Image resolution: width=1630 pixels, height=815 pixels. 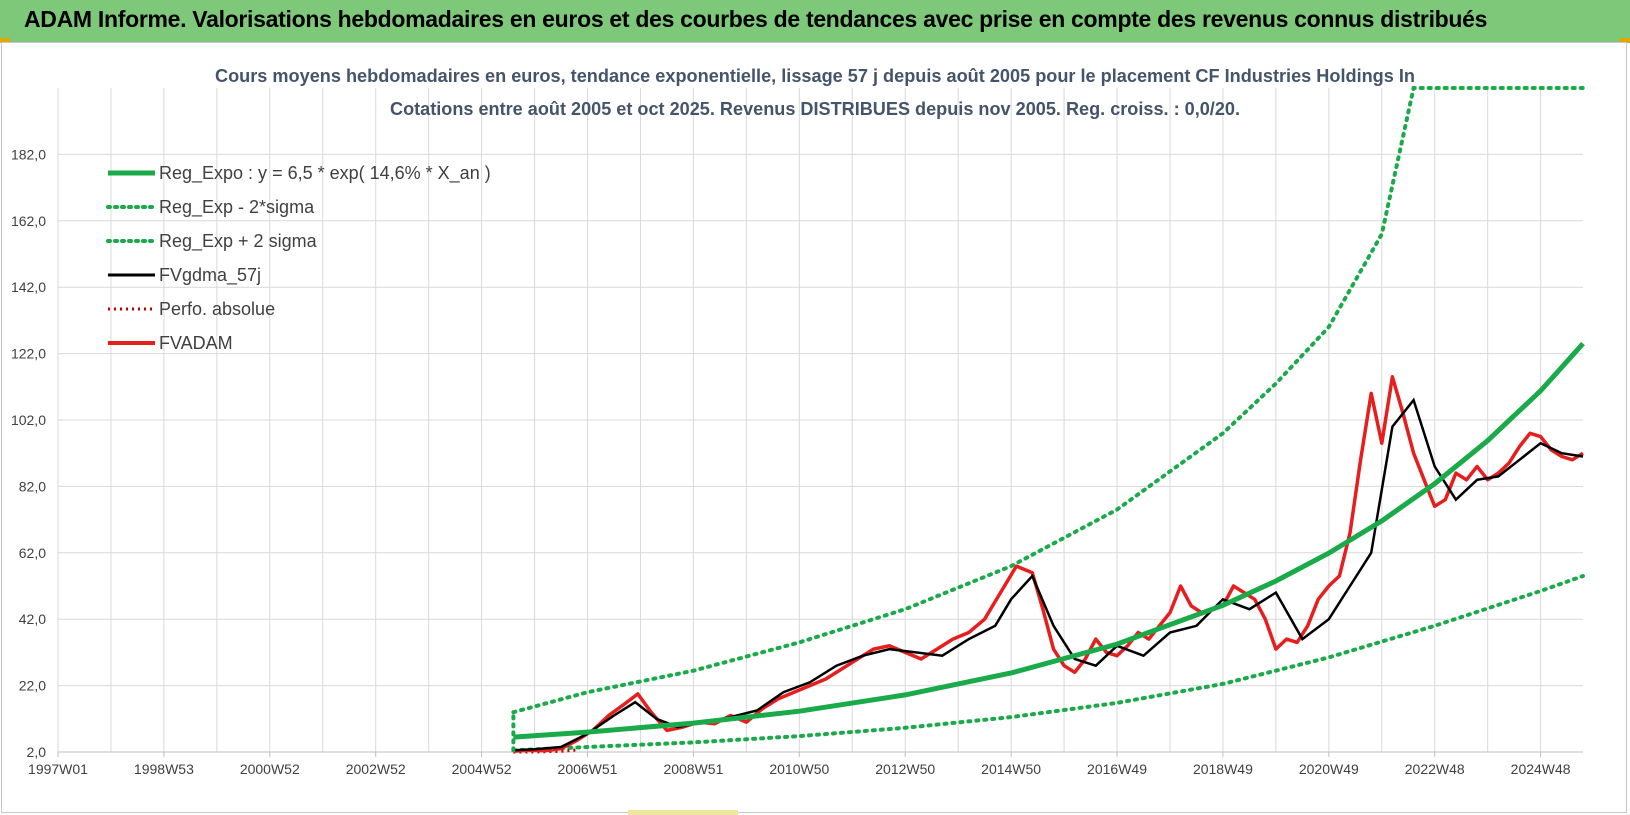 I want to click on y-tick-label: 142,0, so click(x=28, y=287).